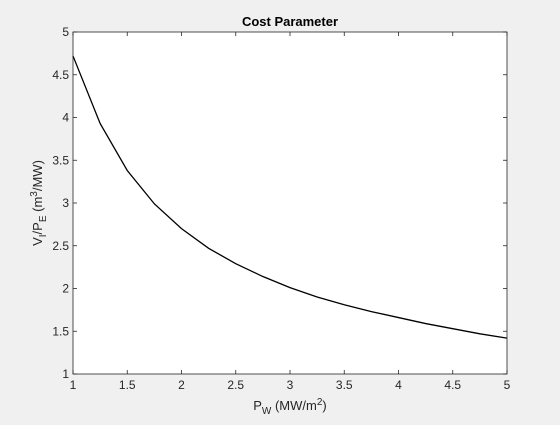 The width and height of the screenshot is (560, 425). What do you see at coordinates (181, 385) in the screenshot?
I see `x-tick-label: 2` at bounding box center [181, 385].